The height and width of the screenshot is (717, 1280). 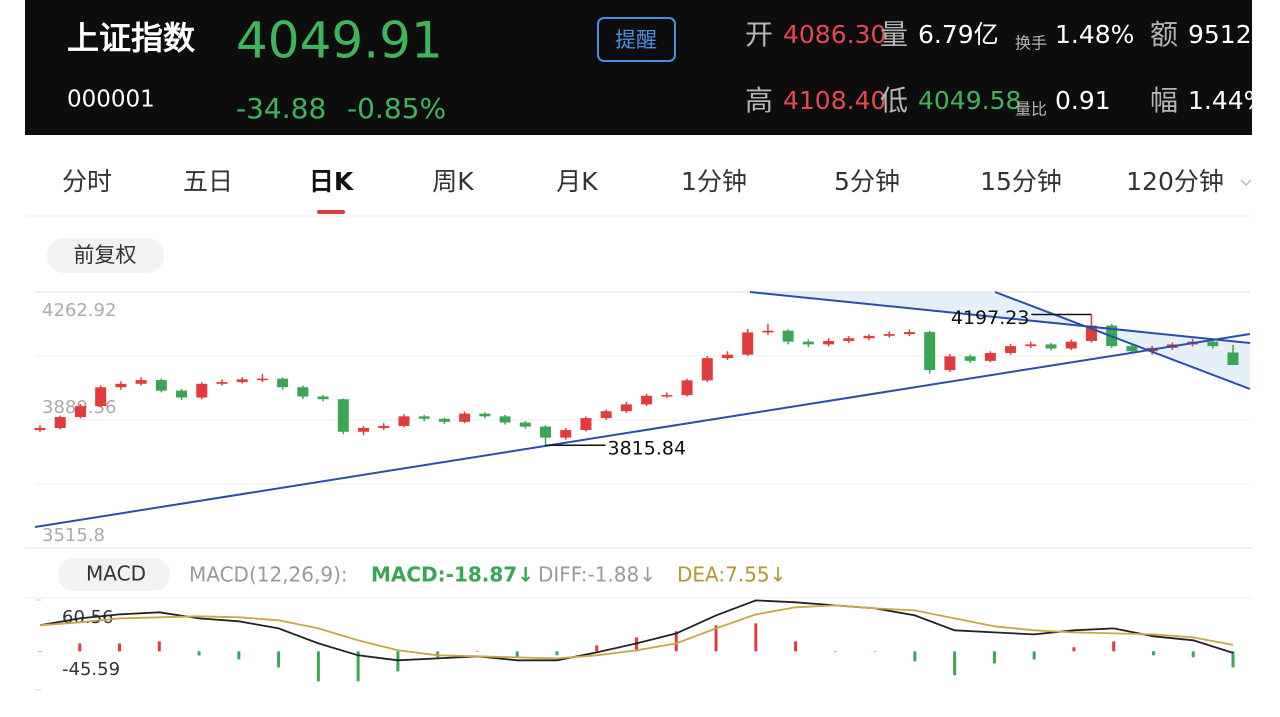 What do you see at coordinates (208, 181) in the screenshot?
I see `tab: 五日` at bounding box center [208, 181].